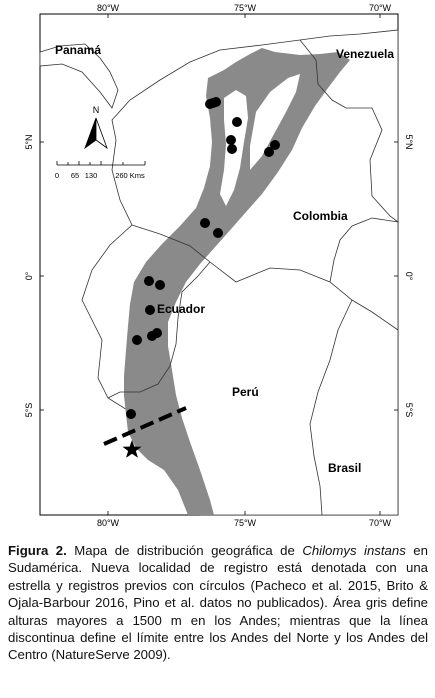 The width and height of the screenshot is (435, 698). Describe the element at coordinates (79, 76) in the screenshot. I see `land-panama` at that location.